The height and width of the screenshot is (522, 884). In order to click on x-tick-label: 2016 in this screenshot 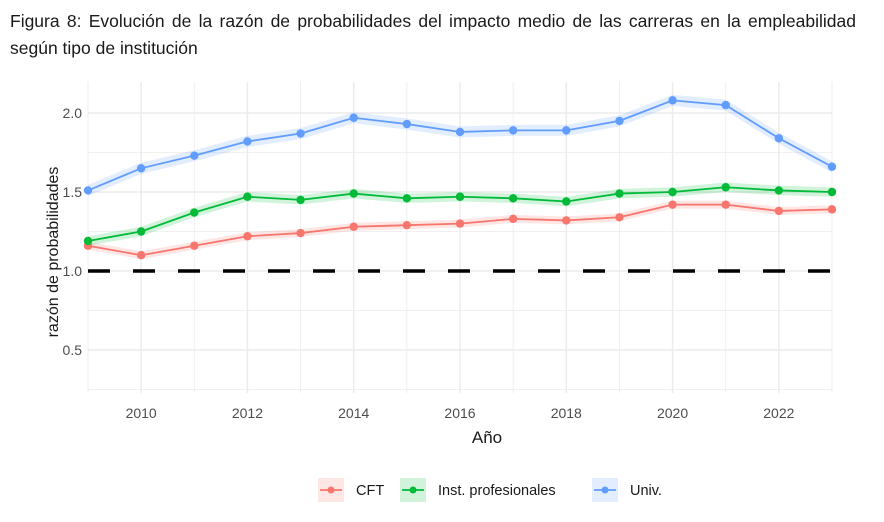, I will do `click(459, 413)`.